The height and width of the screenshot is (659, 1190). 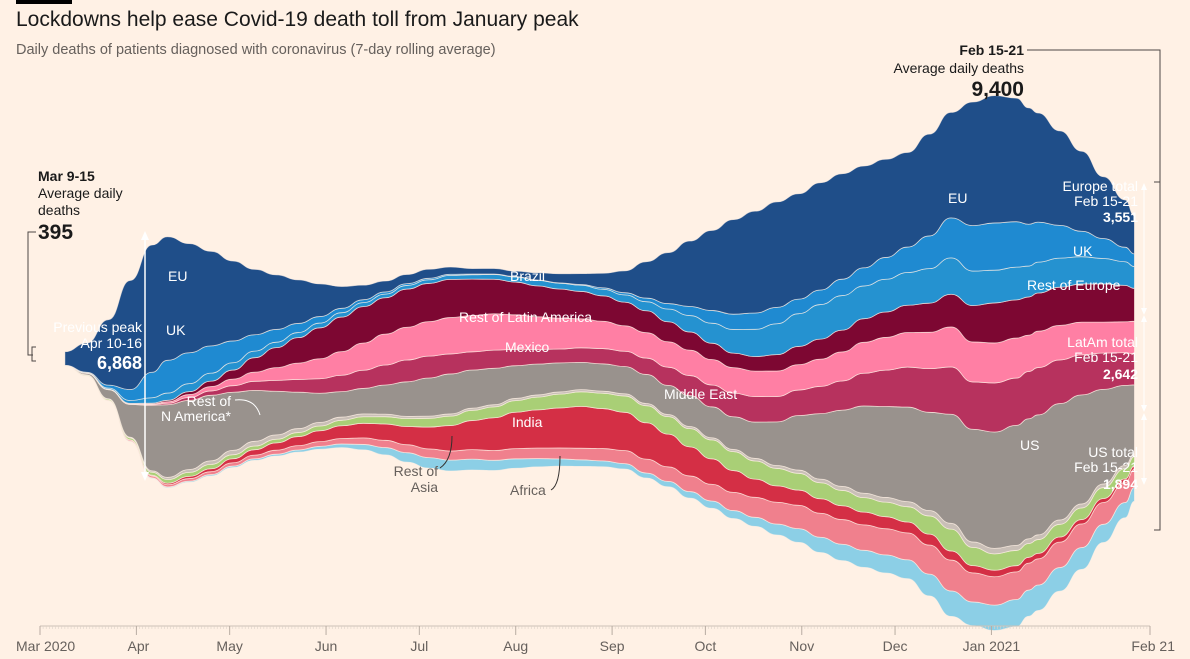 I want to click on label-rest-asia-2: Asia, so click(x=424, y=487).